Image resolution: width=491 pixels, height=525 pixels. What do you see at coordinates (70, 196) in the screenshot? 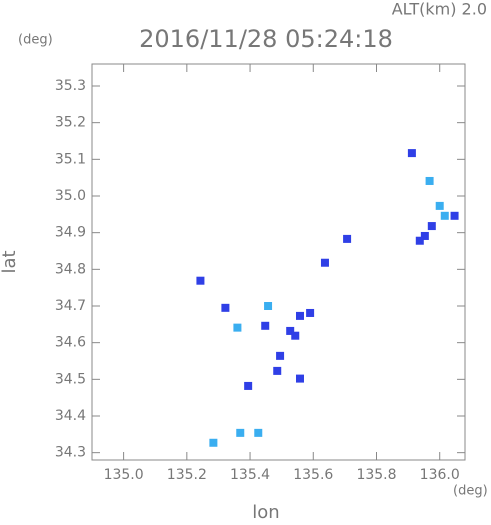
I see `y-tick-label: 35.0` at bounding box center [70, 196].